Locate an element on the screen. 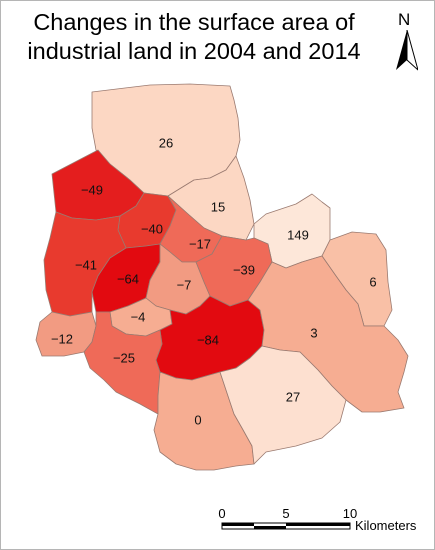 Image resolution: width=435 pixels, height=550 pixels. north-arrow-icon is located at coordinates (407, 50).